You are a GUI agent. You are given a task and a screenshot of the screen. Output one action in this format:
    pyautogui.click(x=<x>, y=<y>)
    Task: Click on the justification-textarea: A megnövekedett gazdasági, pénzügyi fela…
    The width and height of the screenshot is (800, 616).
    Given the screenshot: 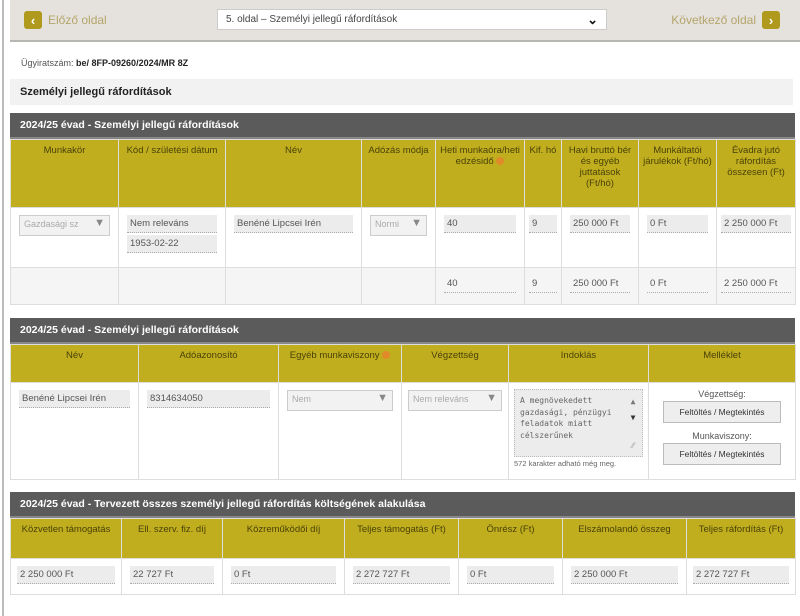 What is the action you would take?
    pyautogui.click(x=578, y=423)
    